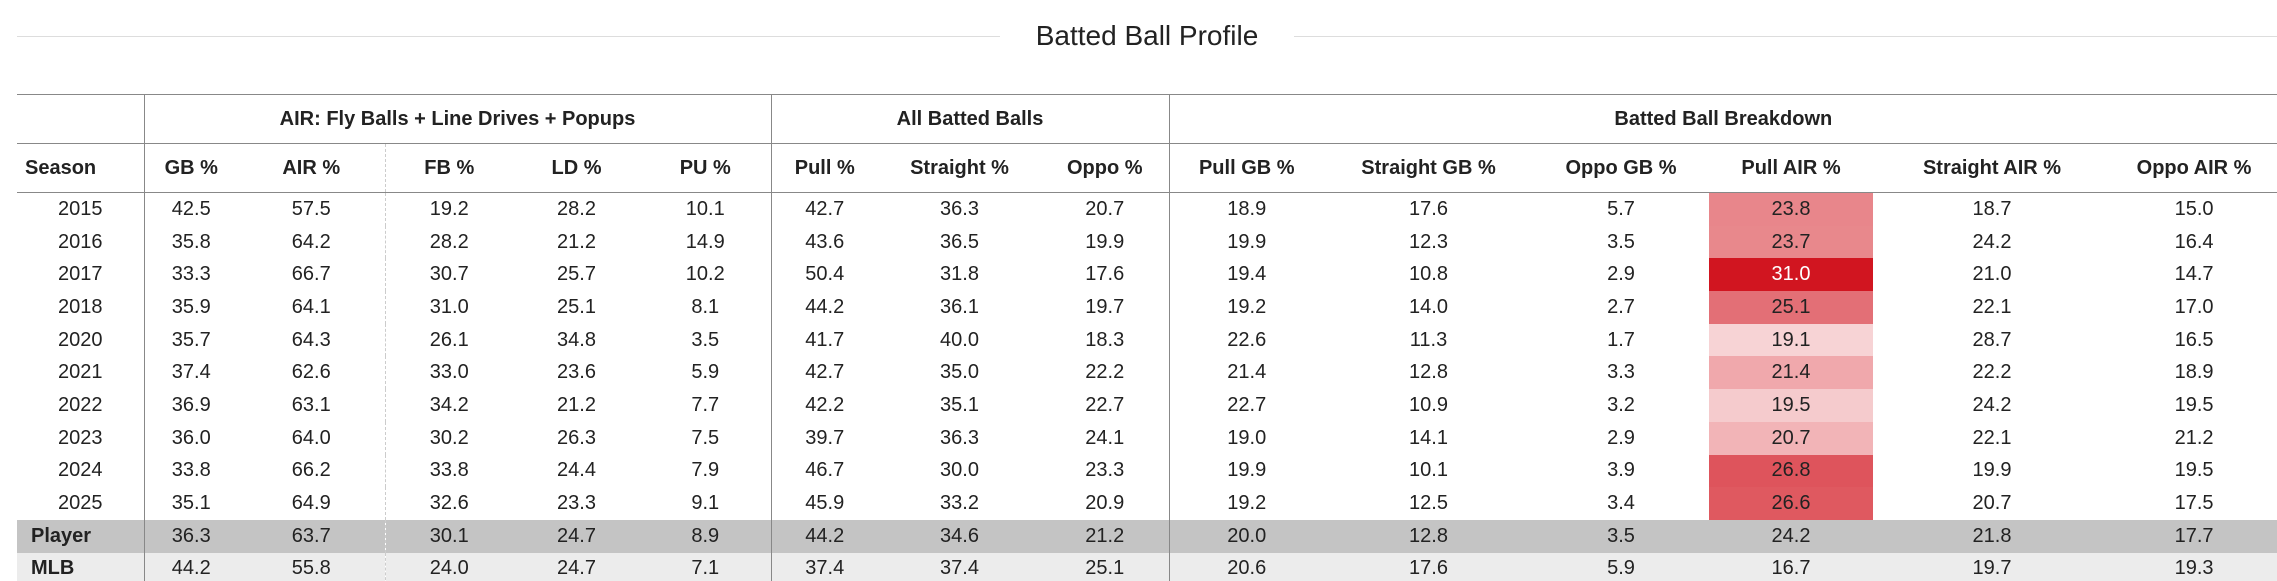 This screenshot has height=581, width=2277. Describe the element at coordinates (1428, 503) in the screenshot. I see `cell: 12.5` at that location.